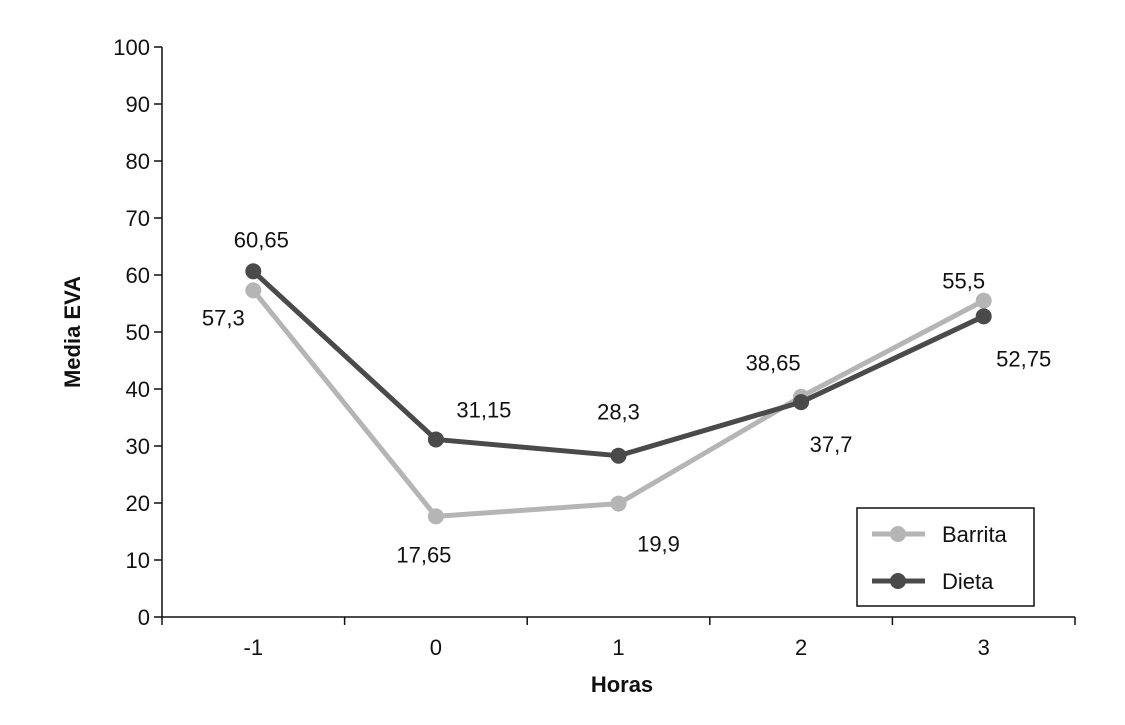  I want to click on y-tick-label: 80, so click(138, 161).